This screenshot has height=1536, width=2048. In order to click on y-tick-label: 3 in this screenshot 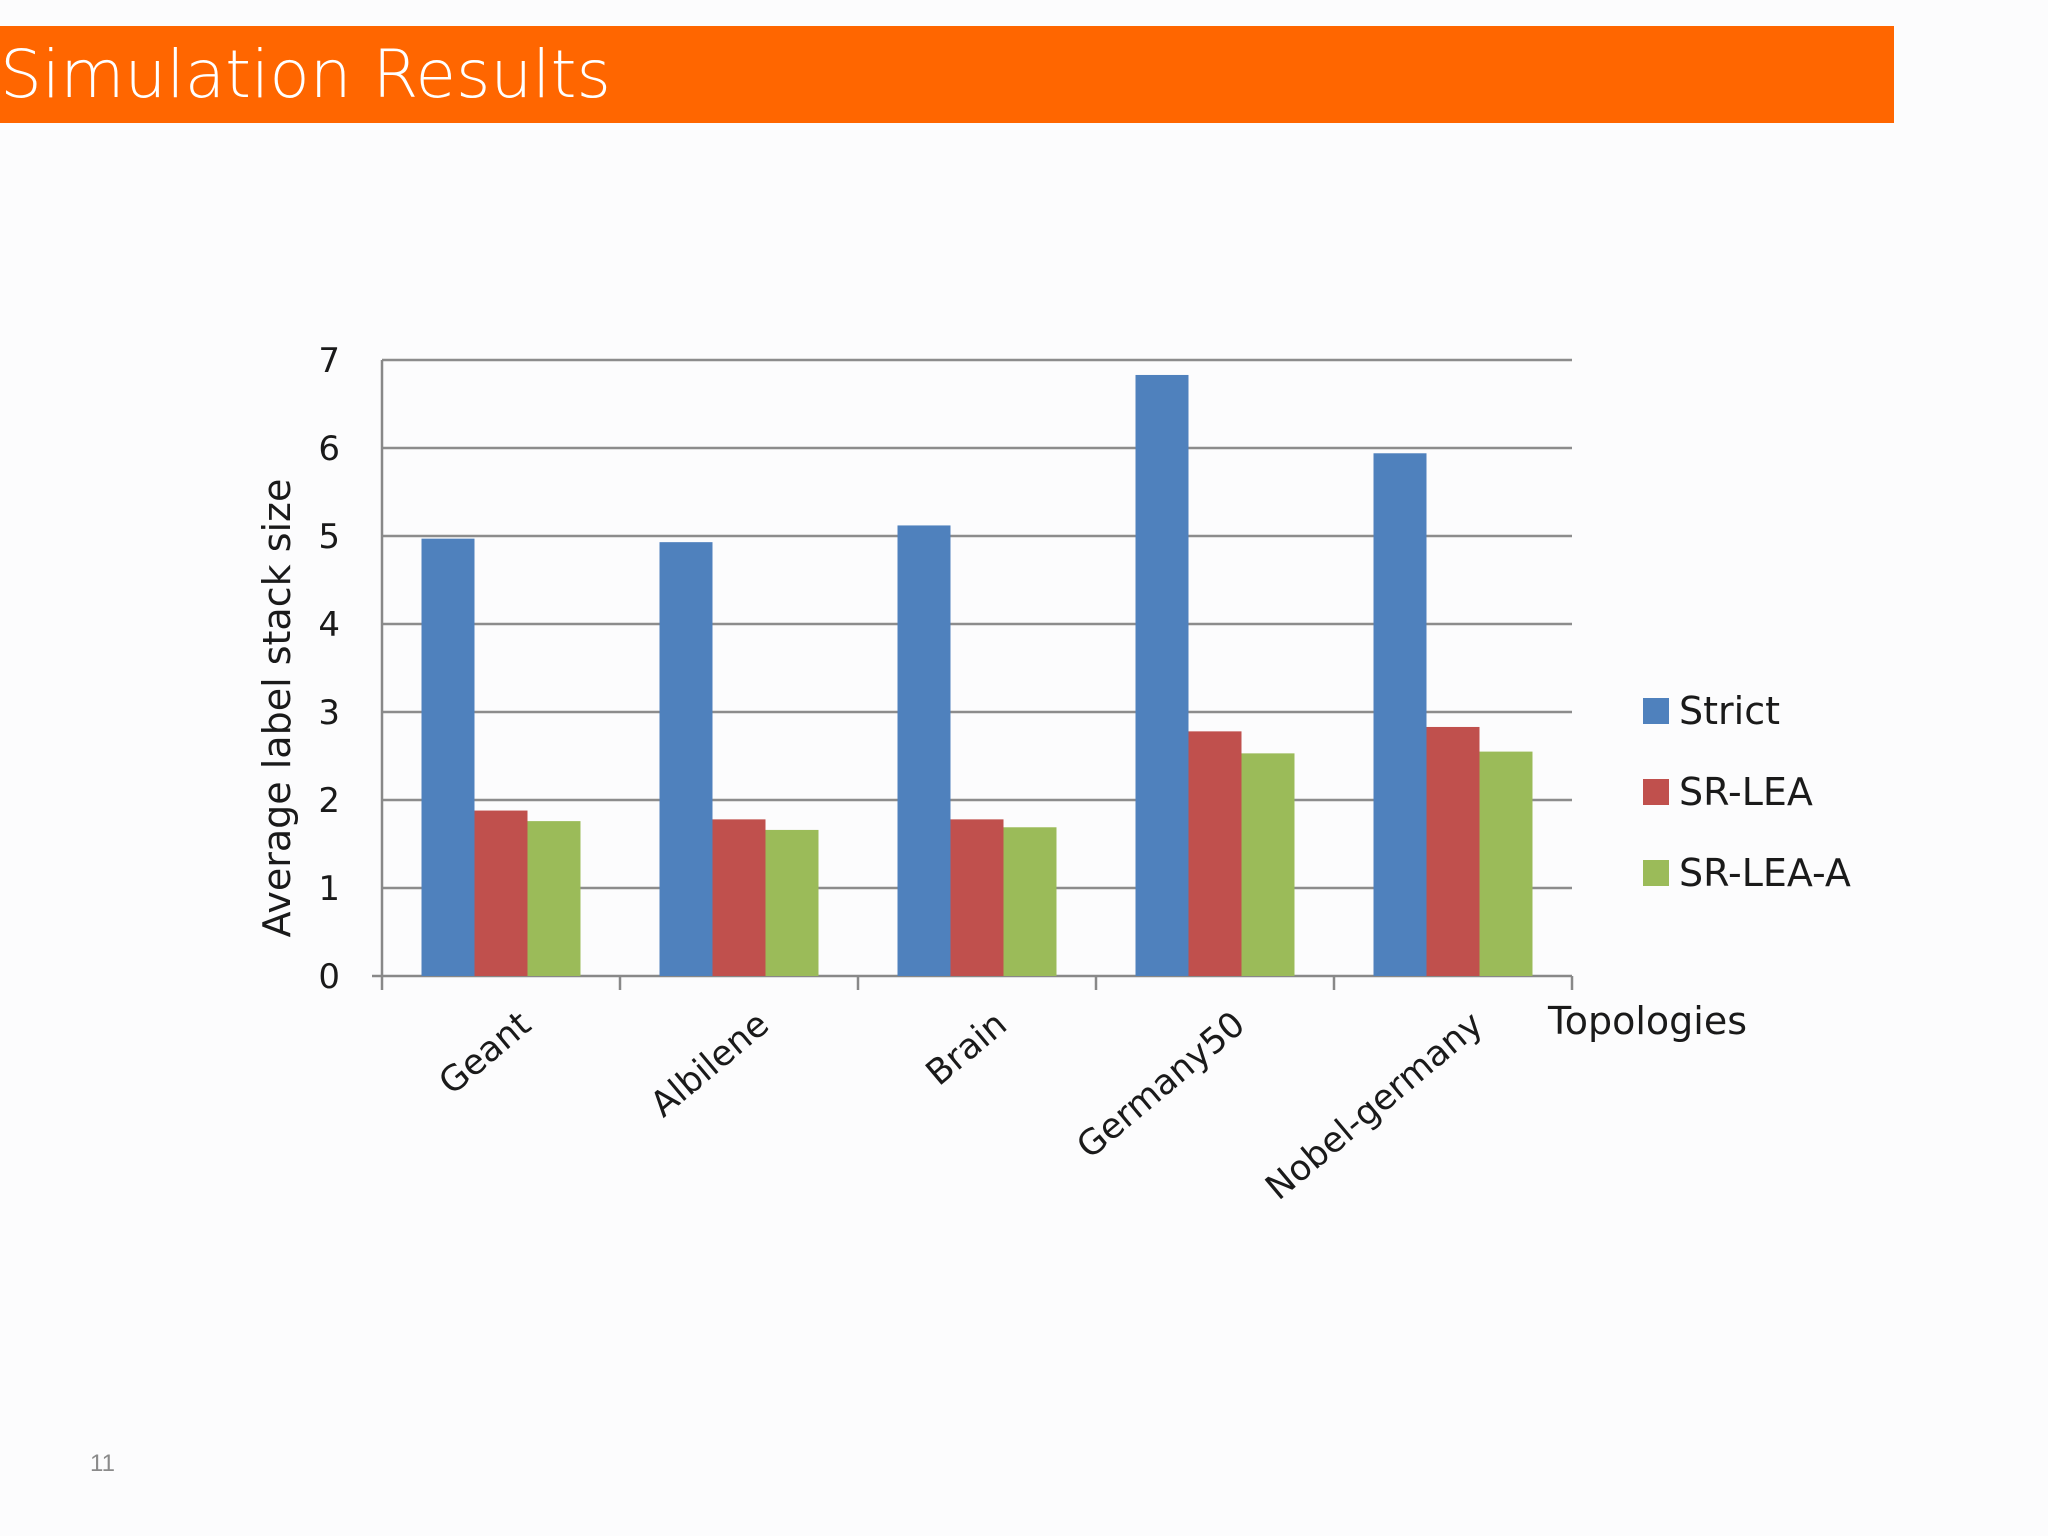, I will do `click(329, 713)`.